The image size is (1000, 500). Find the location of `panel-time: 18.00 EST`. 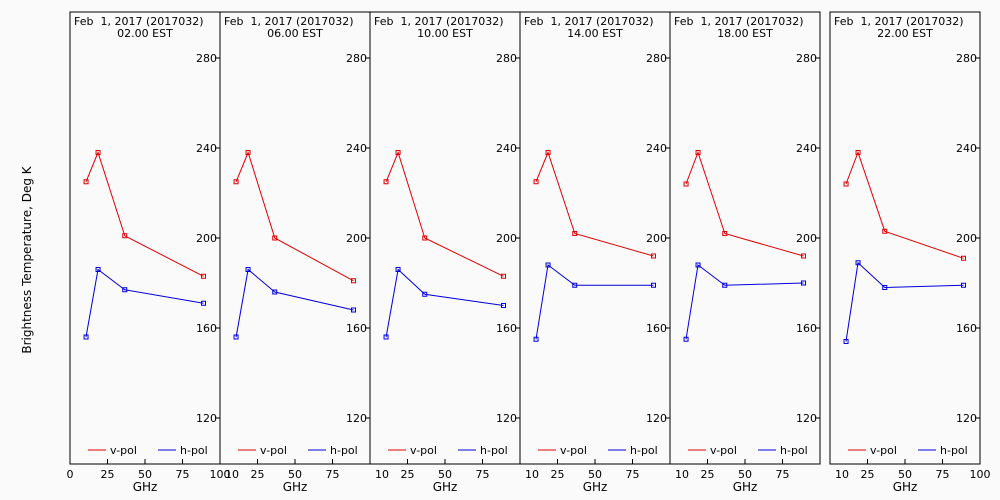

panel-time: 18.00 EST is located at coordinates (745, 33).